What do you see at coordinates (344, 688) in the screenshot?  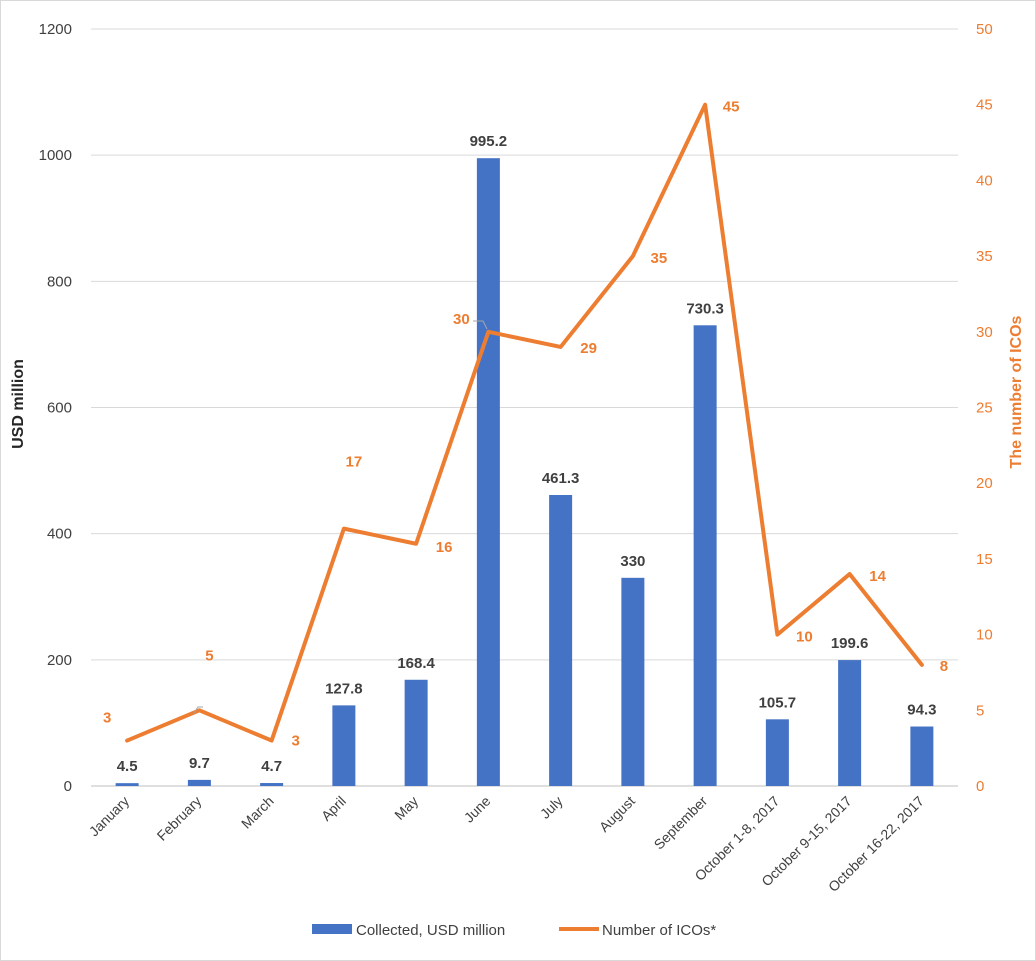 I see `bar-data-label: 127.8` at bounding box center [344, 688].